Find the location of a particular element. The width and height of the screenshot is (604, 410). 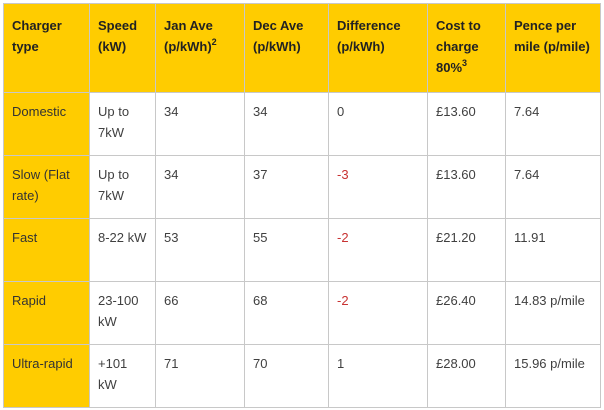

cell-dec-ave: 70 is located at coordinates (286, 376).